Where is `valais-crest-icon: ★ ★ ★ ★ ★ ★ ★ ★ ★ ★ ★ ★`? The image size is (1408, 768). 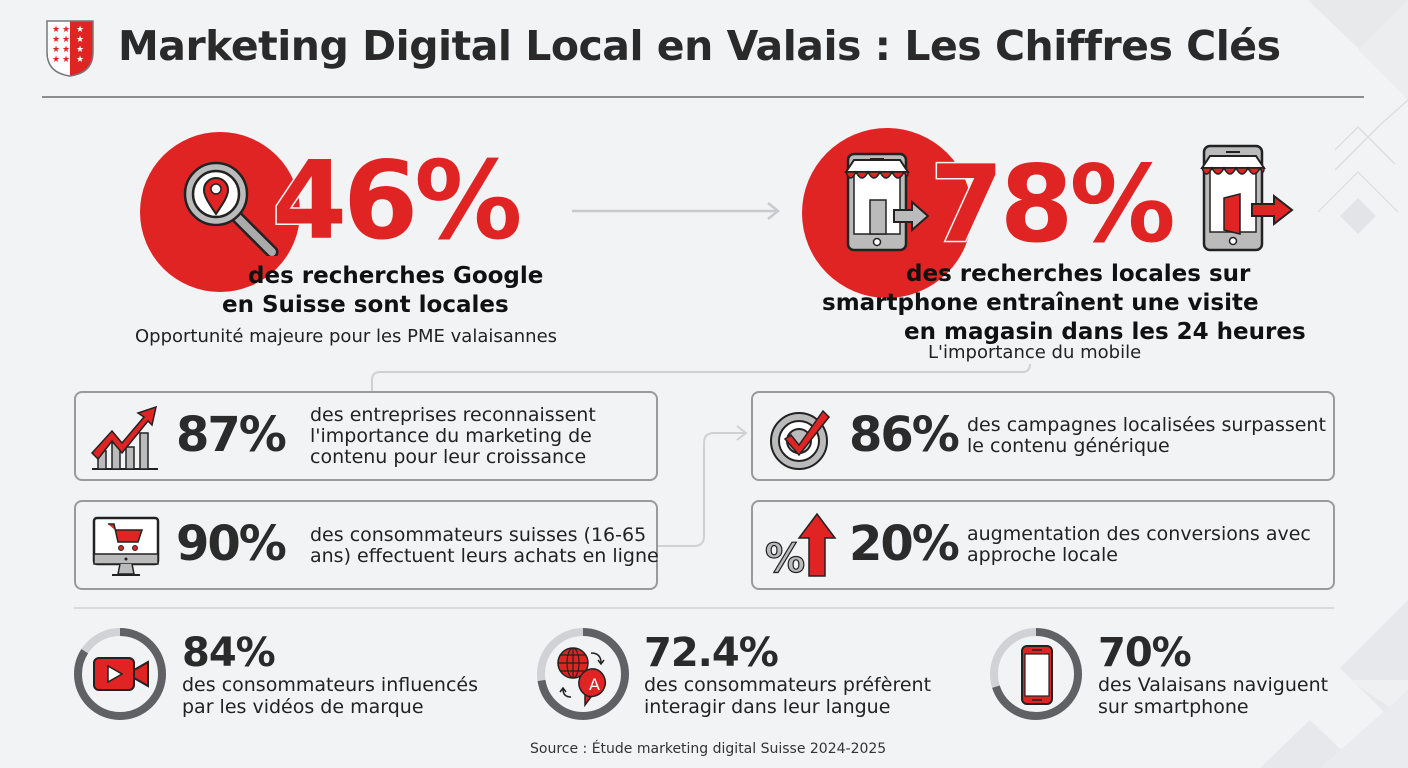 valais-crest-icon: ★ ★ ★ ★ ★ ★ ★ ★ ★ ★ ★ ★ is located at coordinates (70, 48).